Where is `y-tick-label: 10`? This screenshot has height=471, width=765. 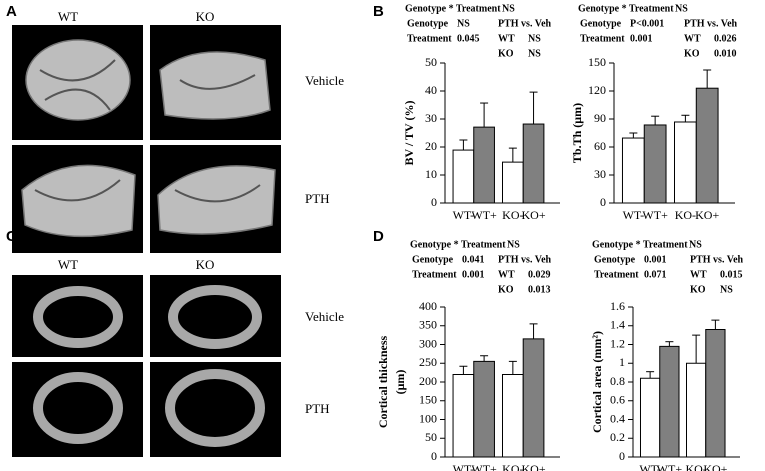
y-tick-label: 10 is located at coordinates (431, 174).